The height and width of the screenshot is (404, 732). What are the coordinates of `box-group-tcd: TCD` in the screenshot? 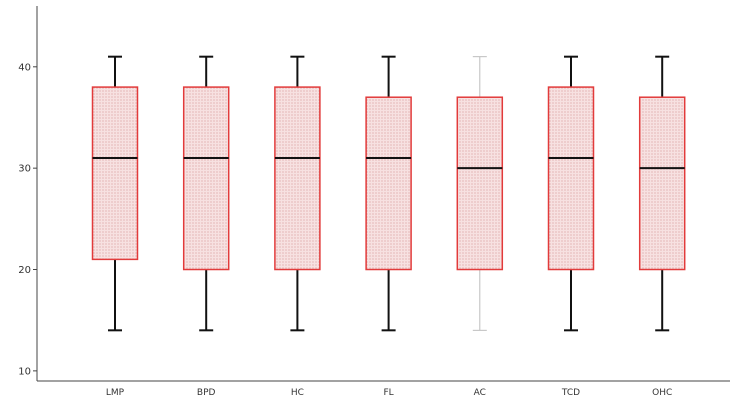 It's located at (571, 226).